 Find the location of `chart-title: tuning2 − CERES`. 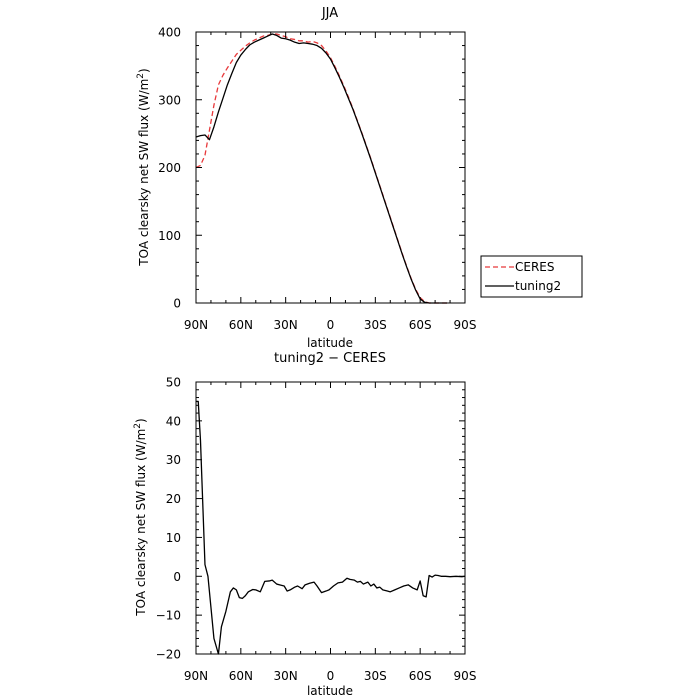

chart-title: tuning2 − CERES is located at coordinates (330, 358).